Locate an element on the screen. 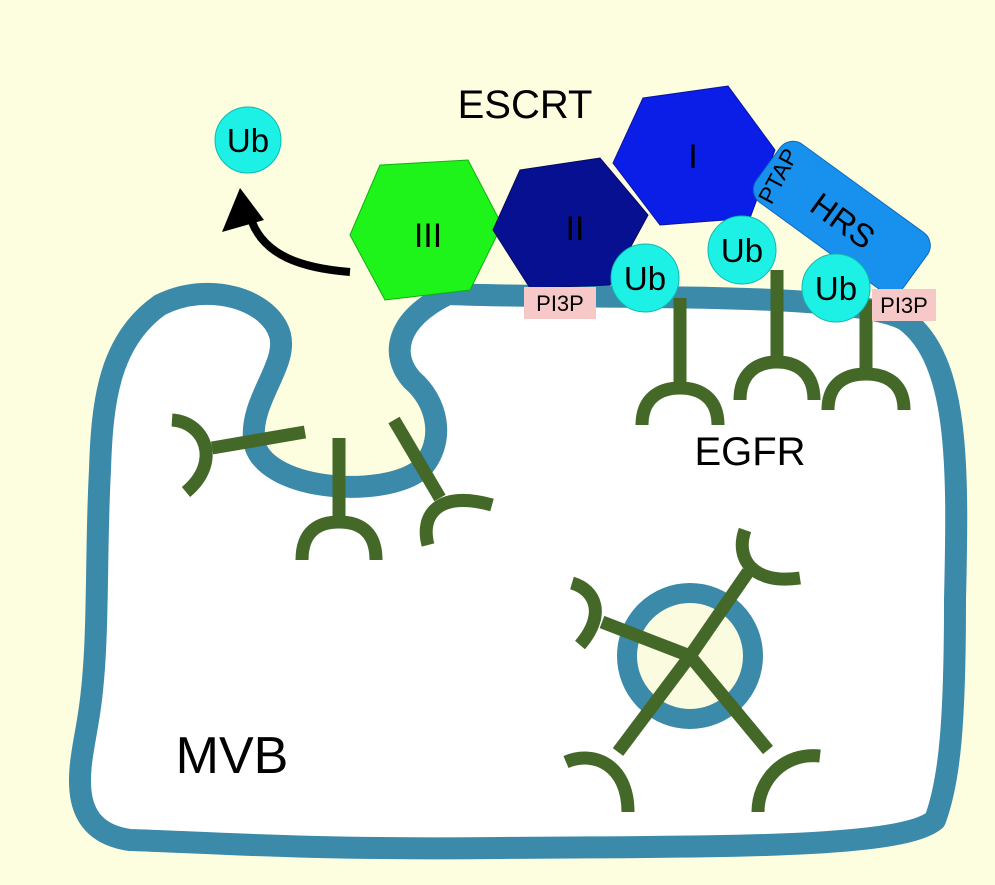 This screenshot has height=885, width=995. ubiquitin-3: Ub is located at coordinates (836, 288).